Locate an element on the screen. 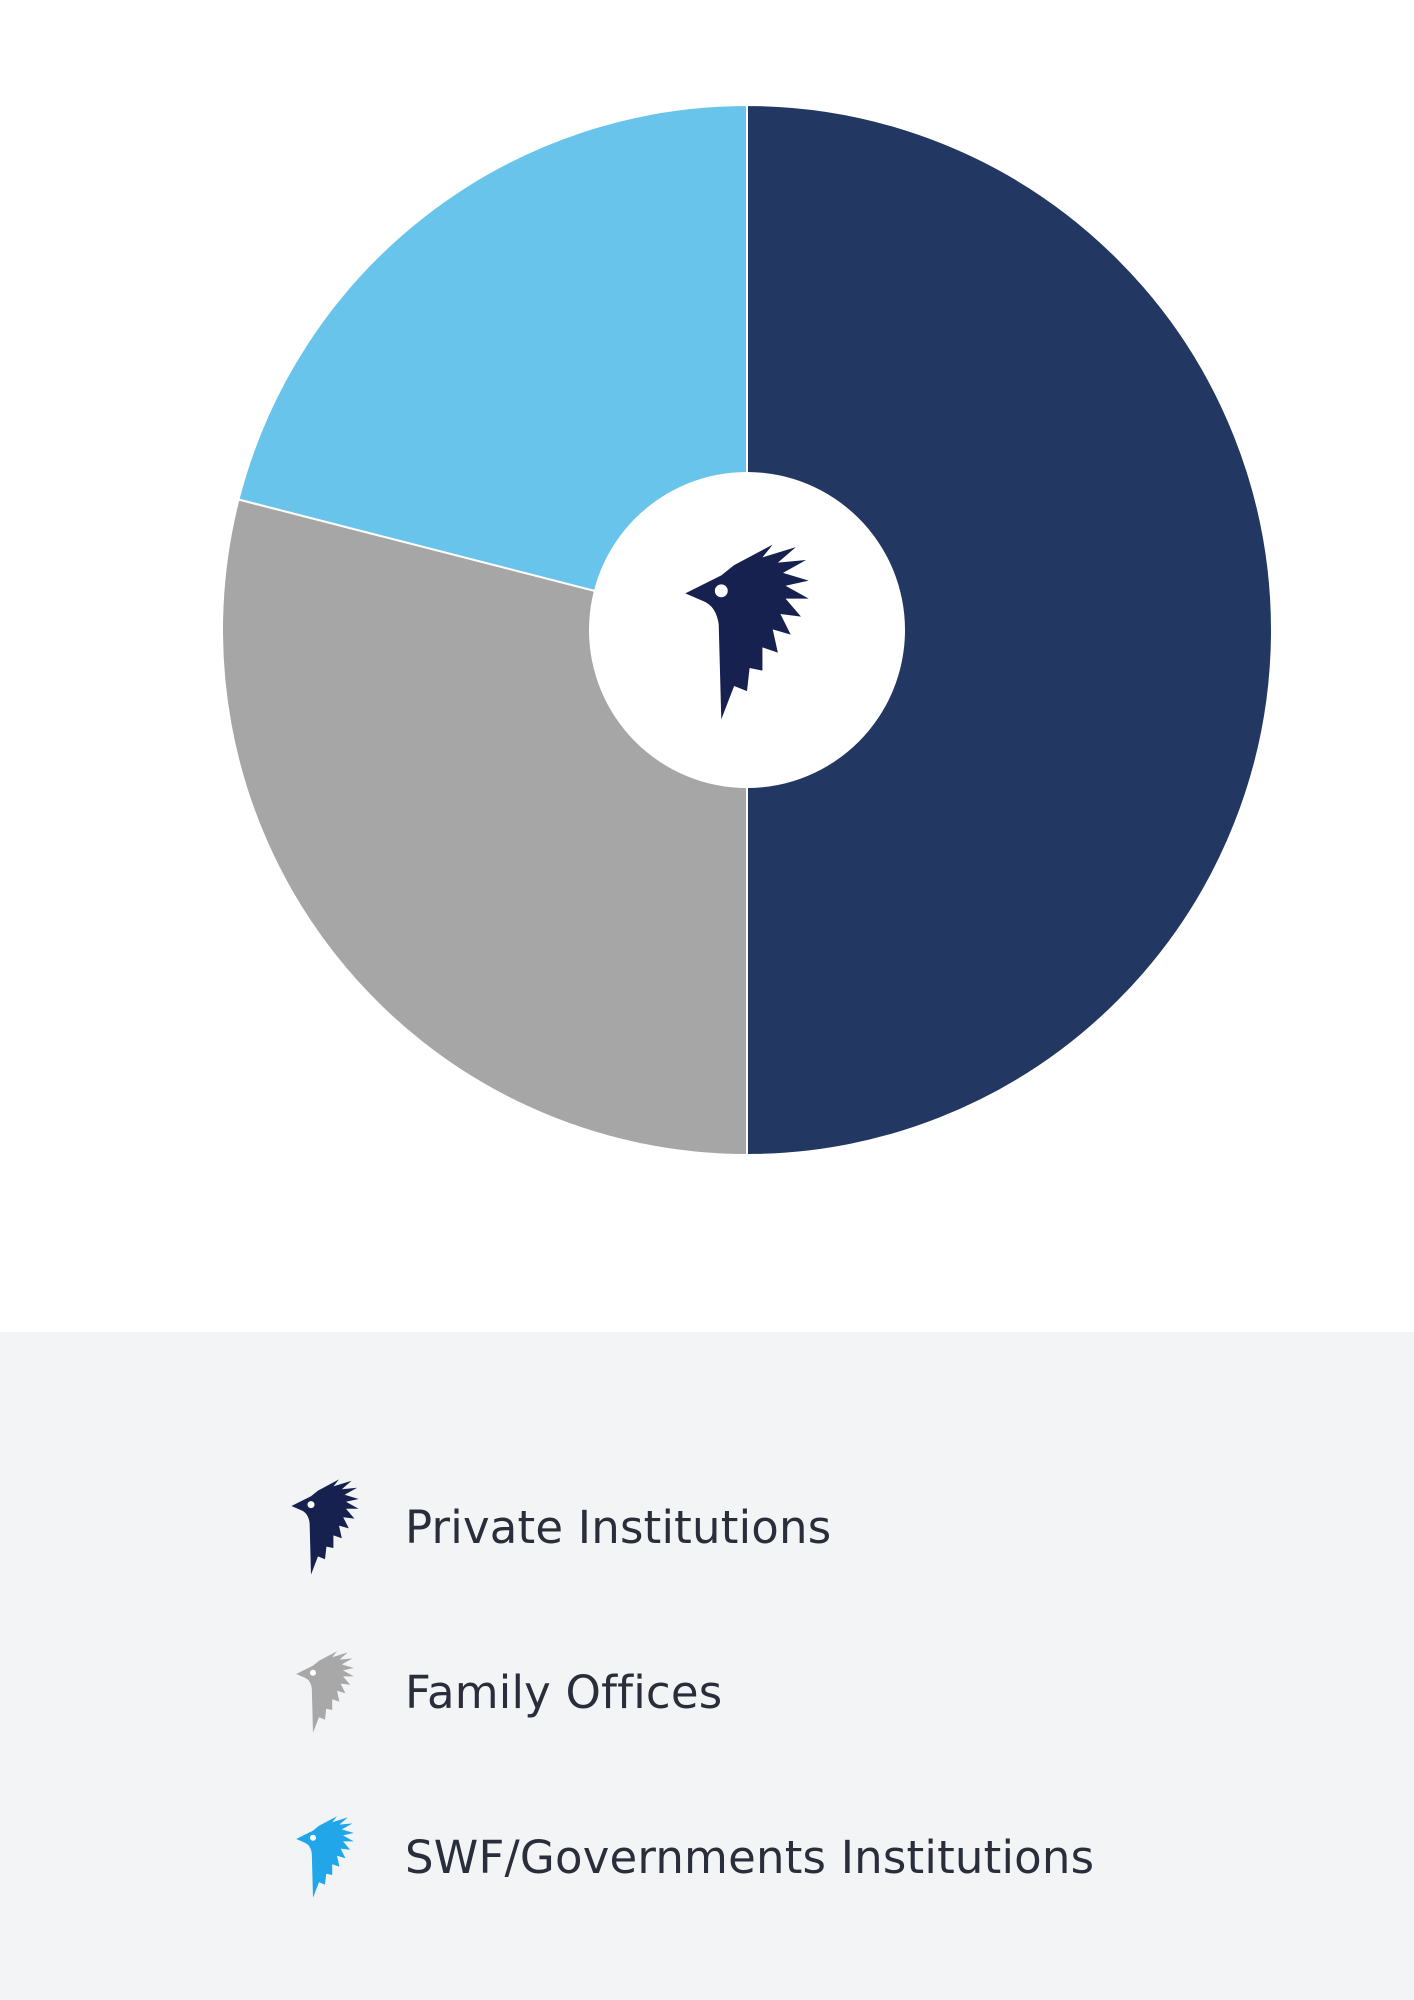 This screenshot has height=2000, width=1414. legend-item-family-offices: Family Offices is located at coordinates (503, 1692).